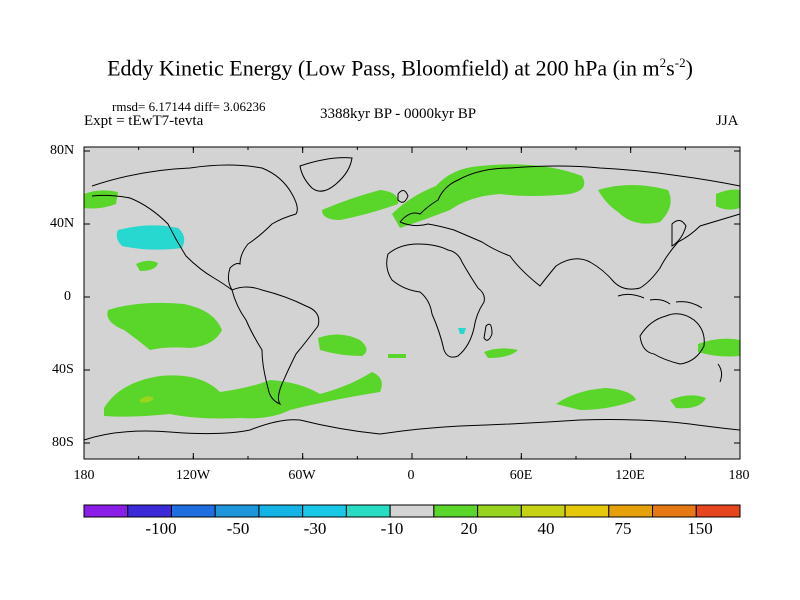 The height and width of the screenshot is (600, 800). What do you see at coordinates (488, 332) in the screenshot?
I see `coast-madagascar` at bounding box center [488, 332].